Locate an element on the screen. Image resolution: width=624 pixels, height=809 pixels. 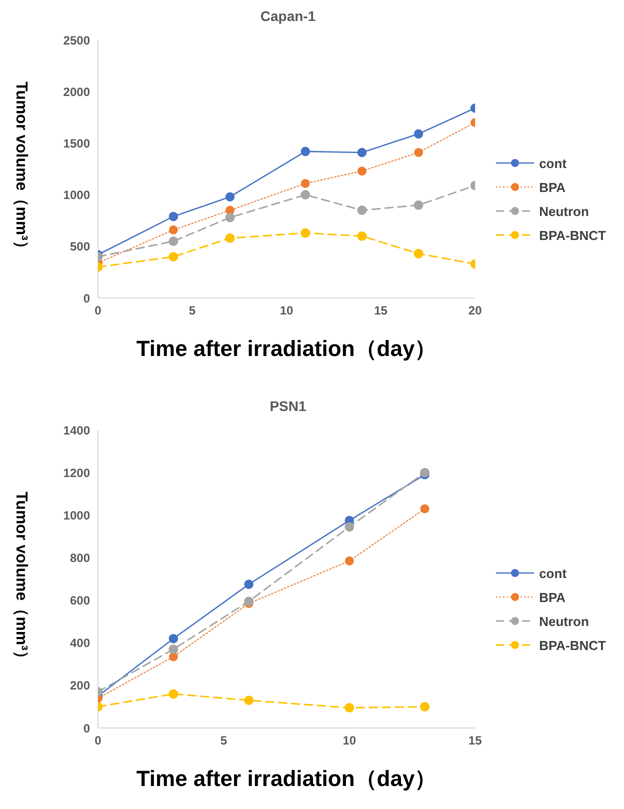
chart-title: Capan-1 is located at coordinates (288, 17).